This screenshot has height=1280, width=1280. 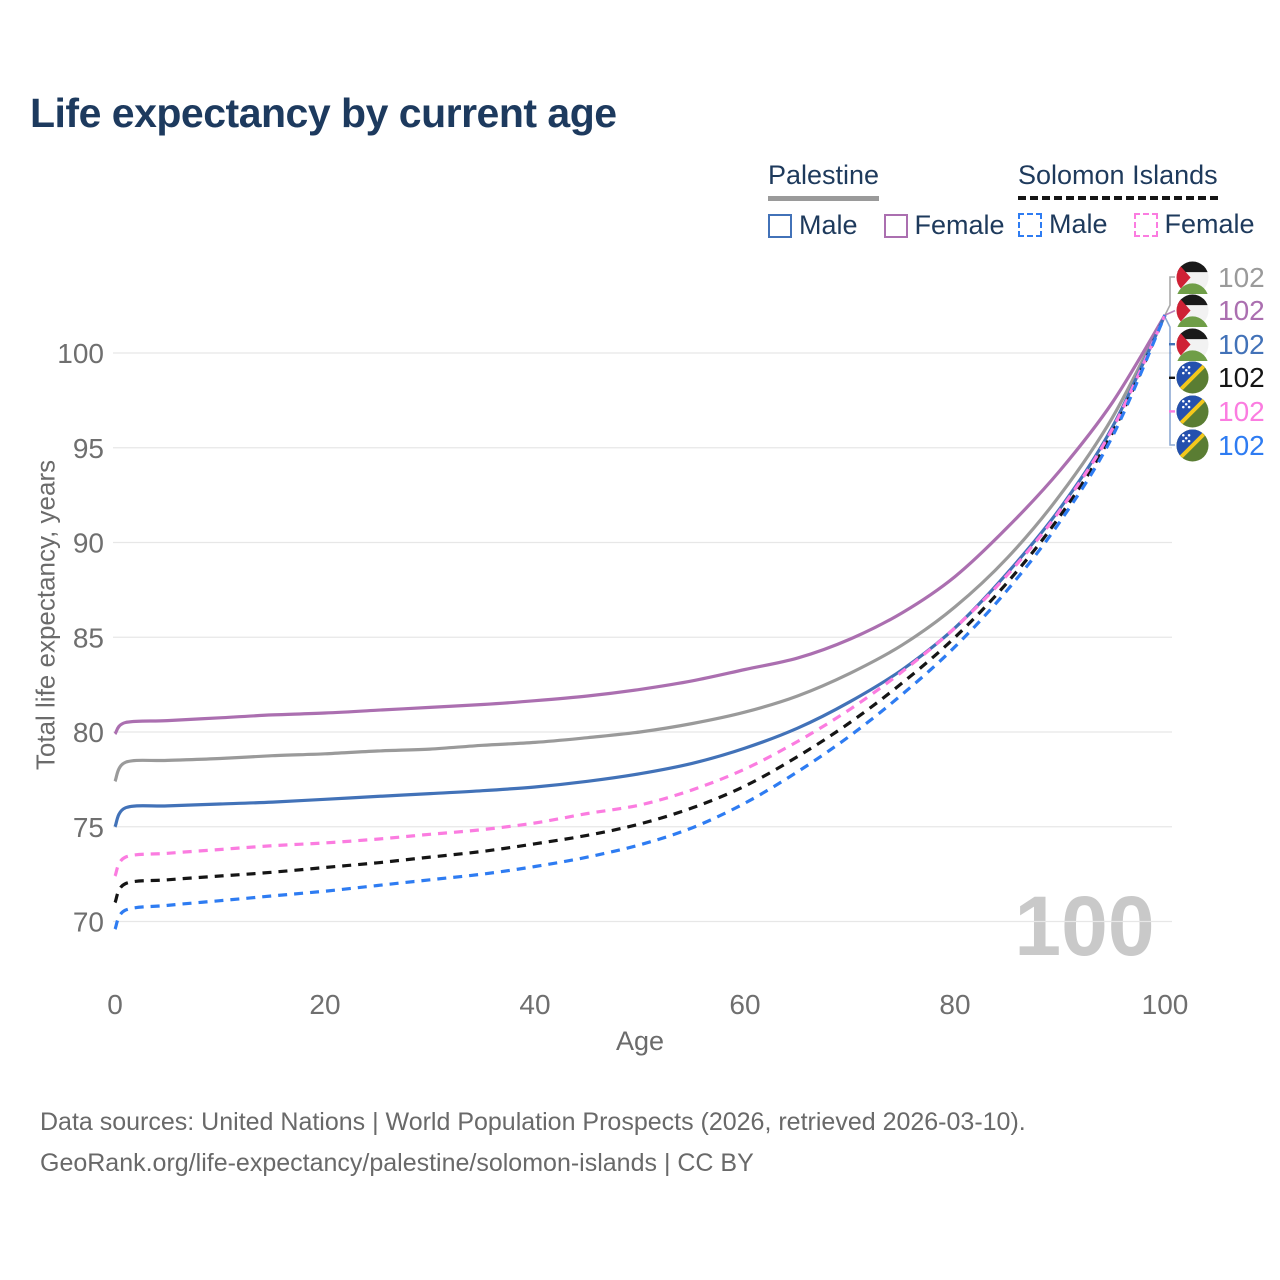 I want to click on y-tick-label: 70, so click(x=88, y=922).